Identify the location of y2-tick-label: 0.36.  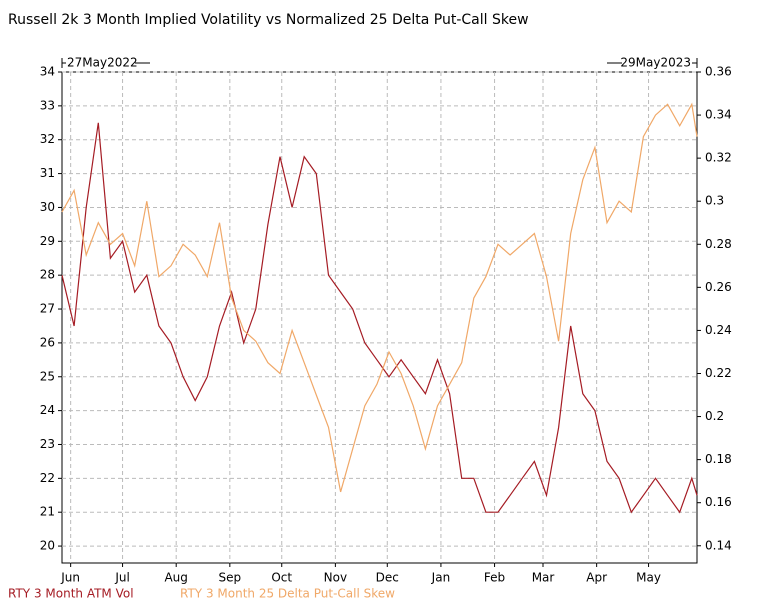
(718, 72).